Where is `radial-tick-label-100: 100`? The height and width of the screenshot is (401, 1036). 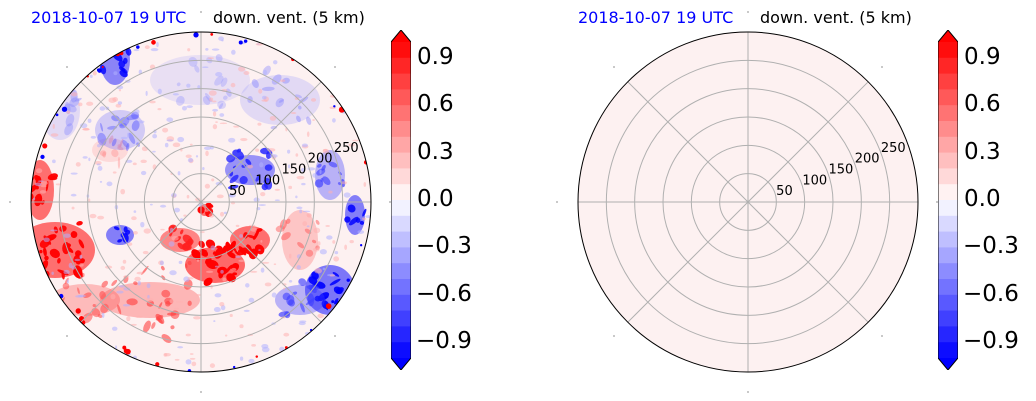 radial-tick-label-100: 100 is located at coordinates (267, 180).